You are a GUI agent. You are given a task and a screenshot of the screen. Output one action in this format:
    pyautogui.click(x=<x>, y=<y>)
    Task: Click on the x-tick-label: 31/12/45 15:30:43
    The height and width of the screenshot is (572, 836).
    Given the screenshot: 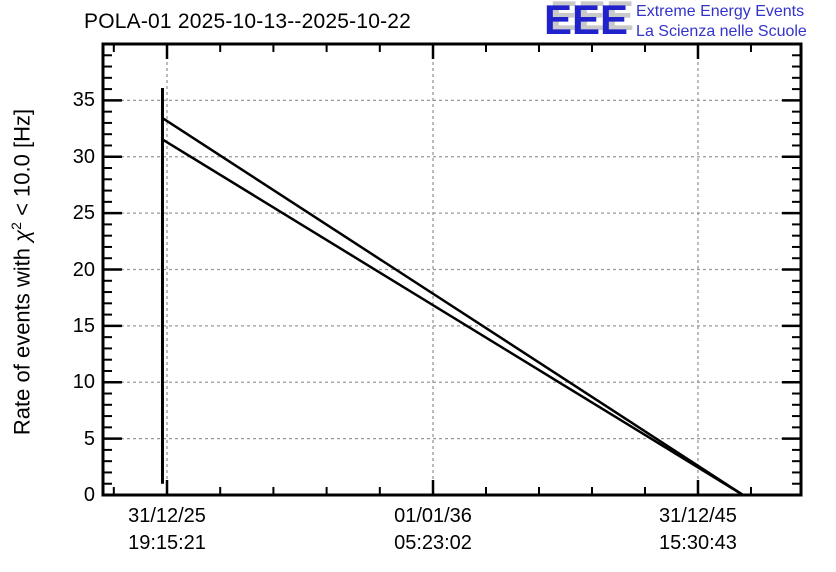 What is the action you would take?
    pyautogui.click(x=698, y=530)
    